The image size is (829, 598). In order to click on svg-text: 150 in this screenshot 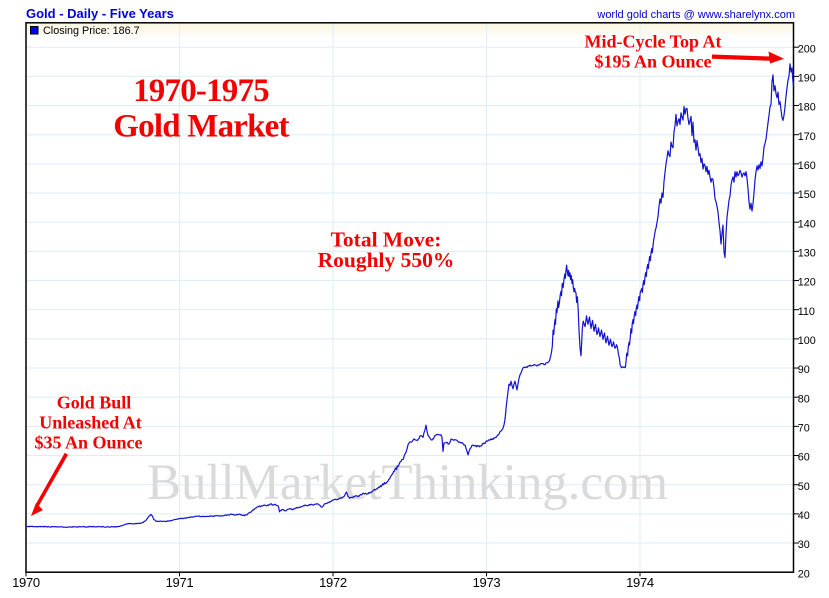, I will do `click(807, 195)`.